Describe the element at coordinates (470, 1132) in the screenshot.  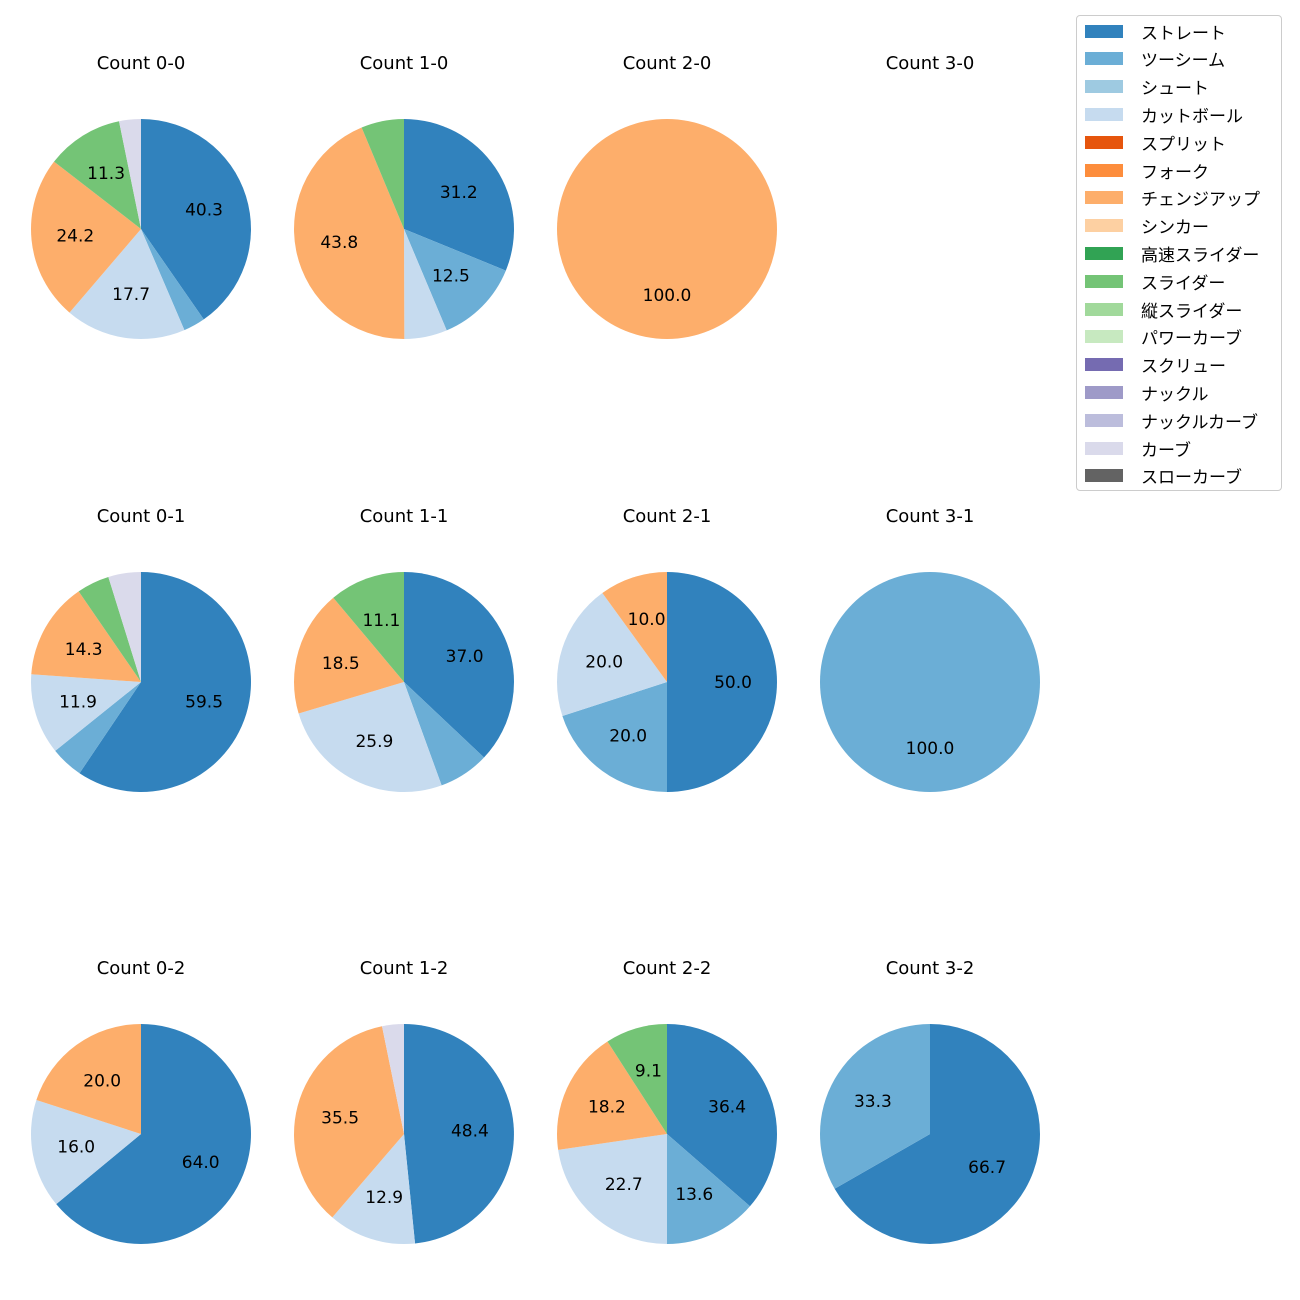
I see `slice-label: 48.4` at that location.